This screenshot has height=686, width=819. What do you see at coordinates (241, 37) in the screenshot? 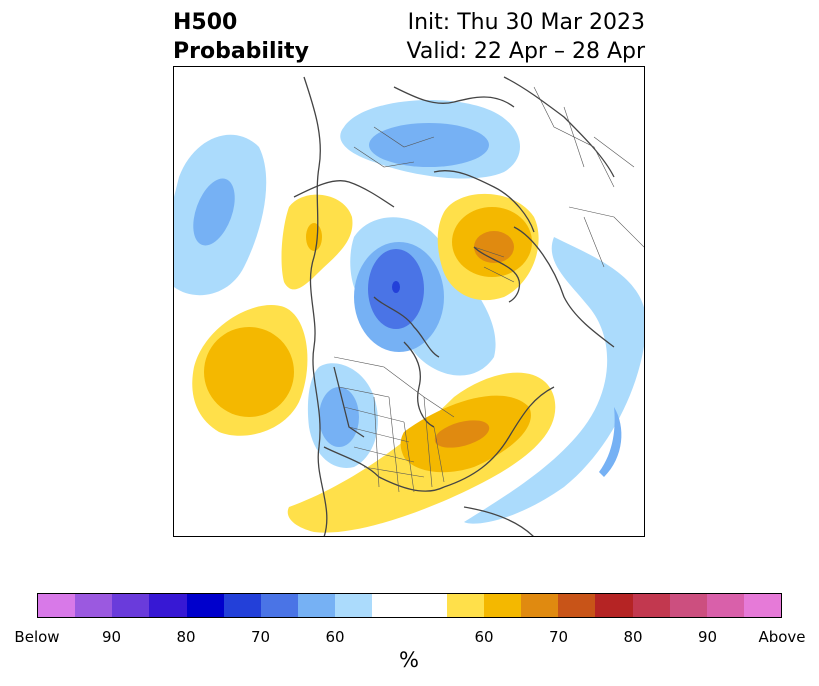
I see `map-title: H500 Probability` at bounding box center [241, 37].